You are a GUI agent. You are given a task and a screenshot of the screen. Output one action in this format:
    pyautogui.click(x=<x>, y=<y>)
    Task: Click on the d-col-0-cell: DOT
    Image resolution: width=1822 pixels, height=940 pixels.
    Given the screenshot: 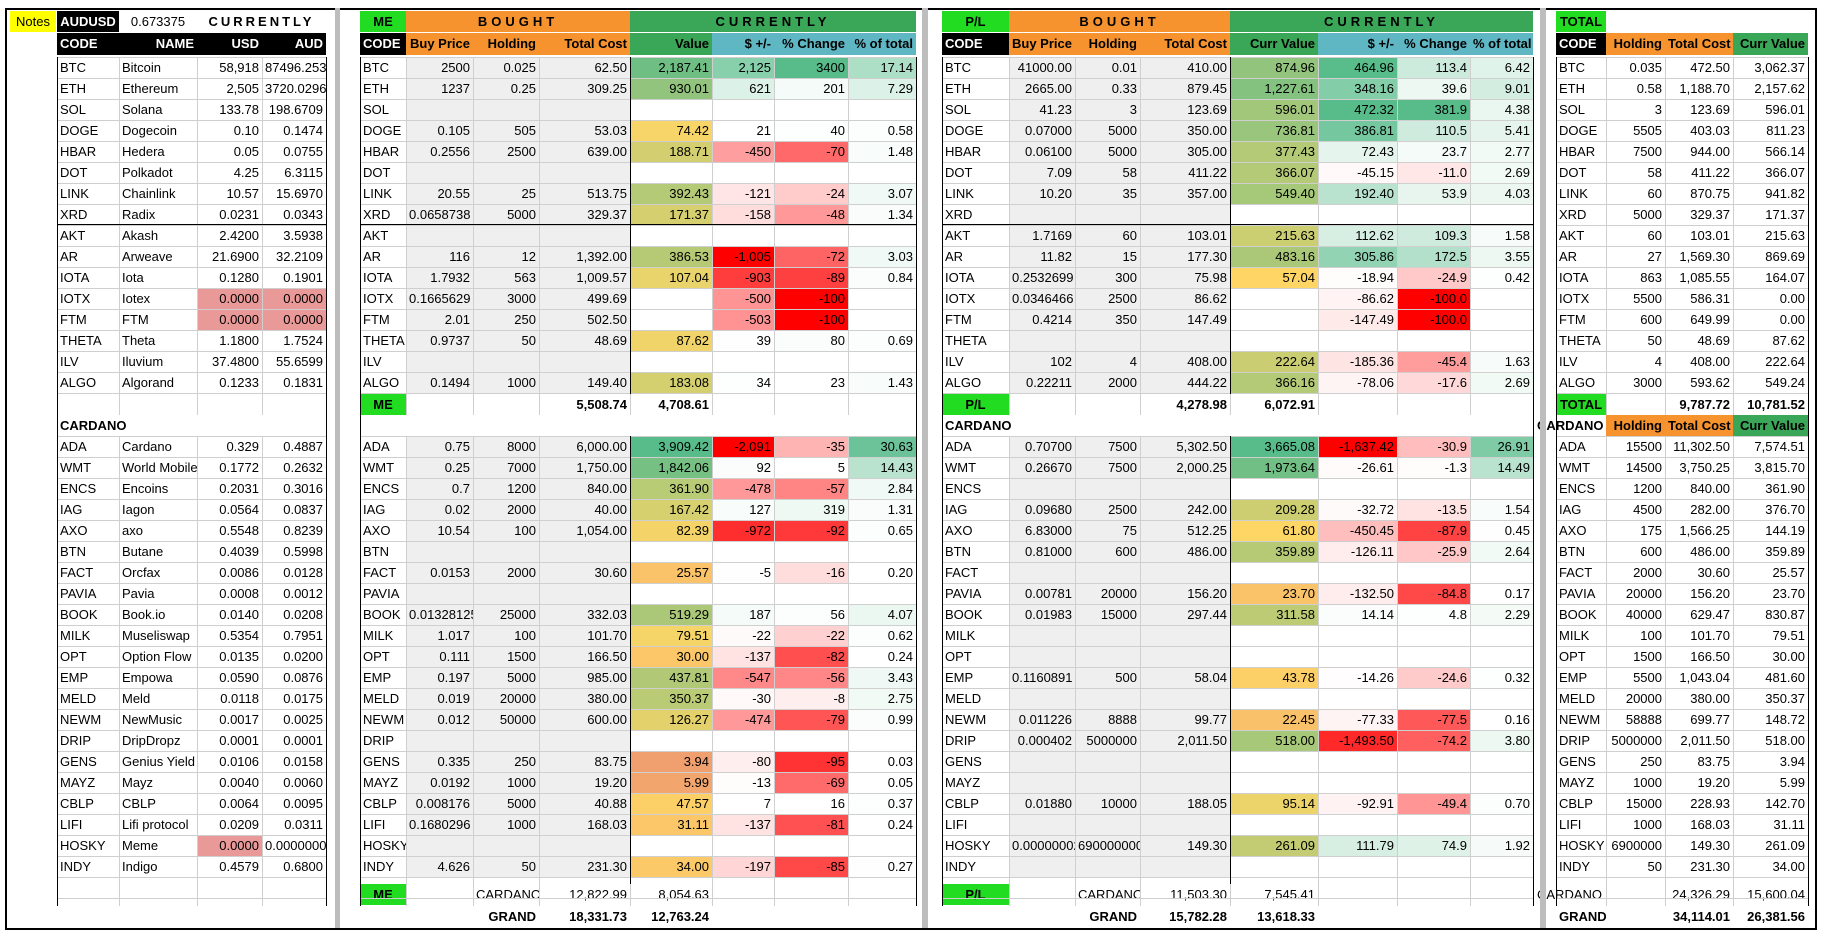 What is the action you would take?
    pyautogui.click(x=1573, y=172)
    